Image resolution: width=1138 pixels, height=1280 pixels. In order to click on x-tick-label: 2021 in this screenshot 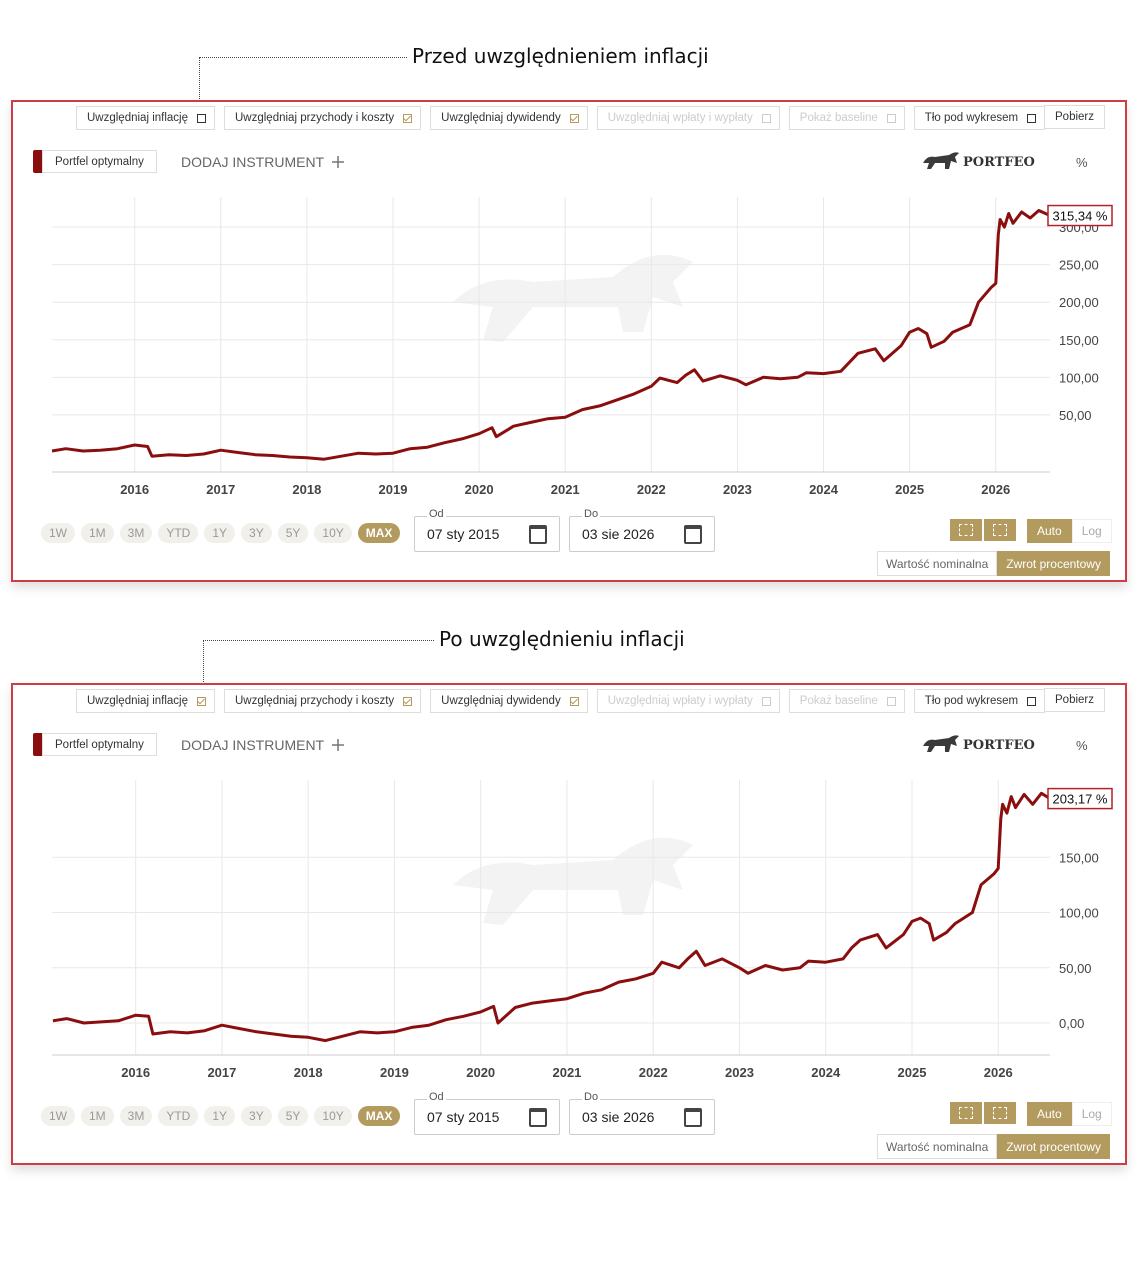, I will do `click(565, 489)`.